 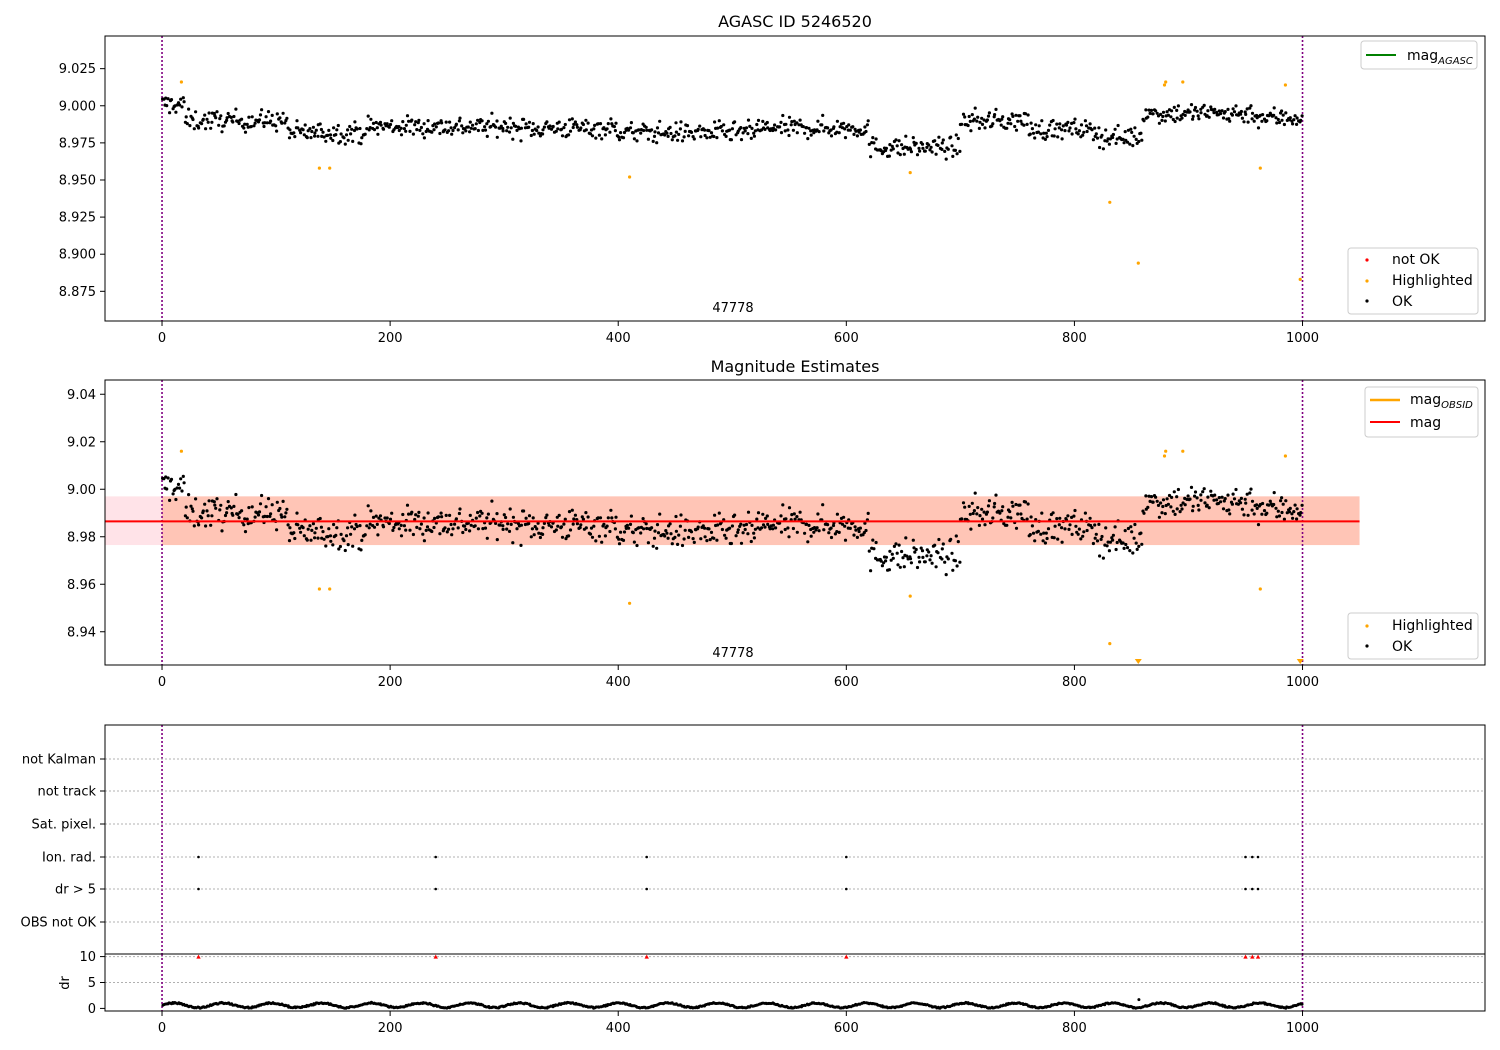 I want to click on y-tick-label: 9.04, so click(x=81, y=395).